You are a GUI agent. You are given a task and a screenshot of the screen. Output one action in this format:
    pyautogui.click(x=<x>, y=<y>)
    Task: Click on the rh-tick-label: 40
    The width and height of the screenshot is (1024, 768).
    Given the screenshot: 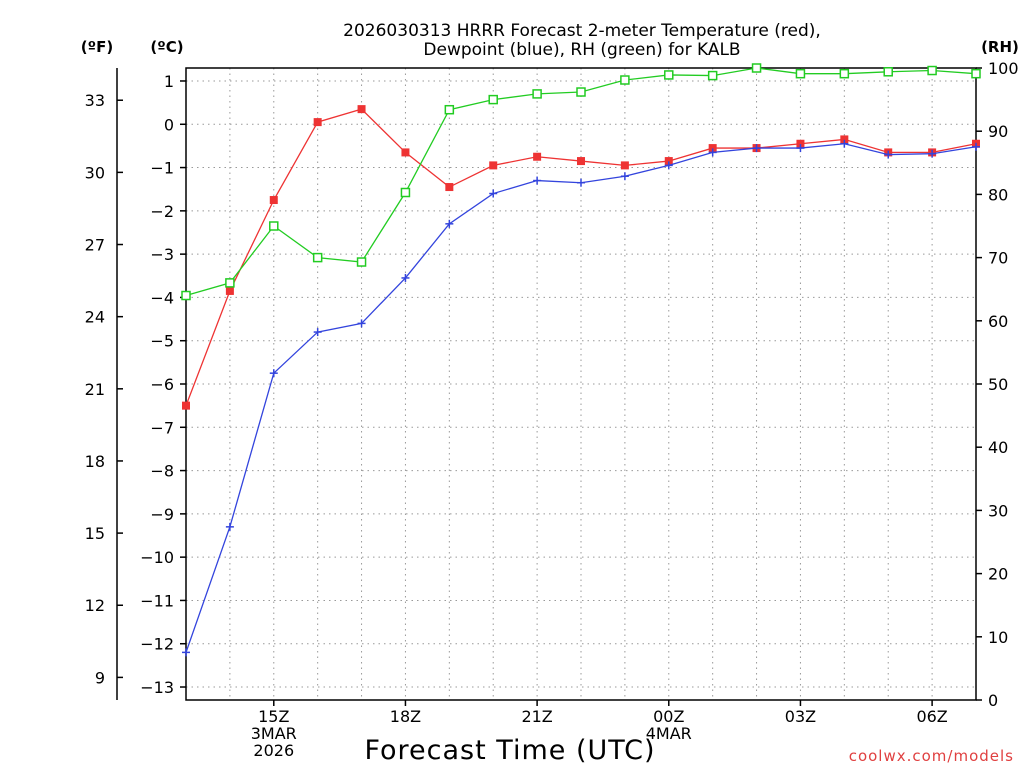 What is the action you would take?
    pyautogui.click(x=998, y=447)
    